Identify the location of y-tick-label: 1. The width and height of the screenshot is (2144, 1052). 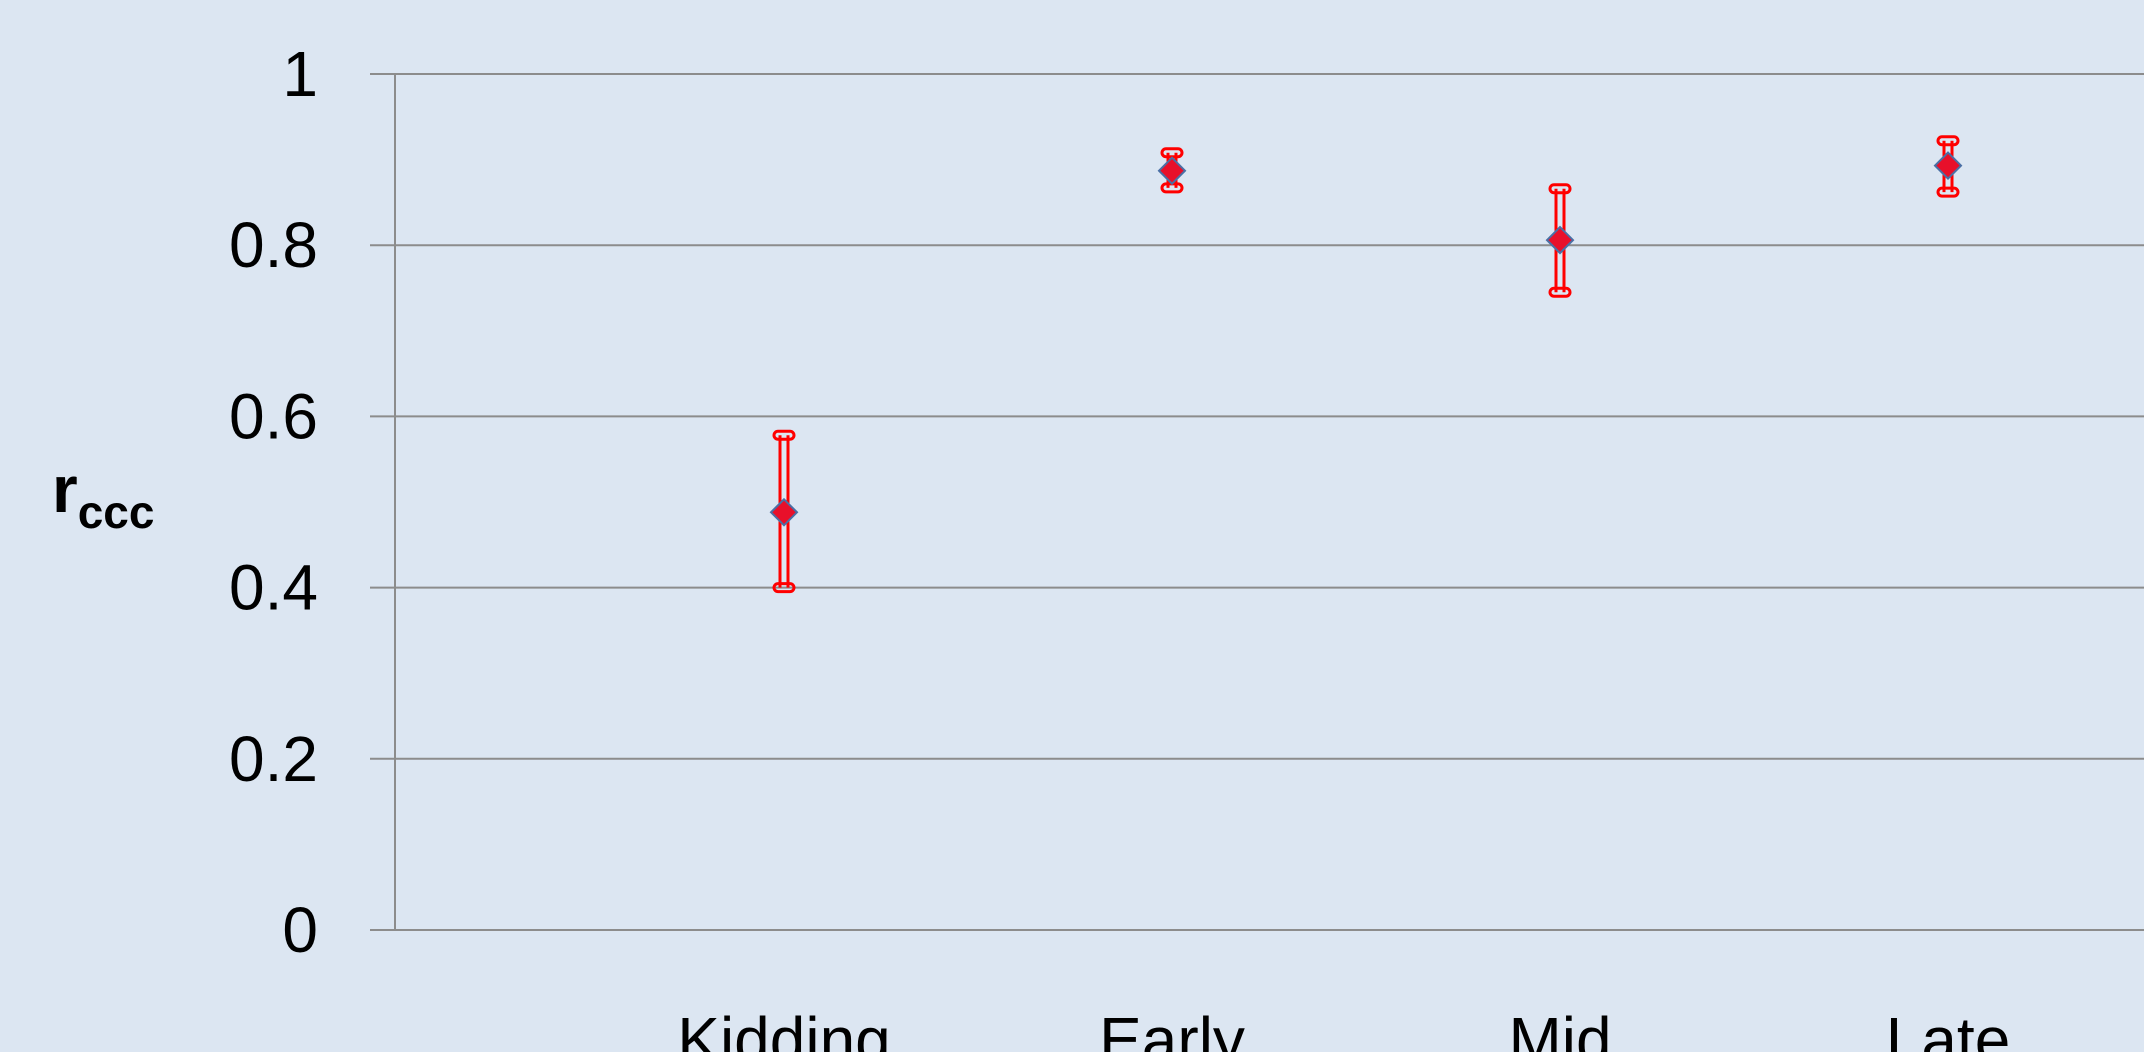
(300, 74).